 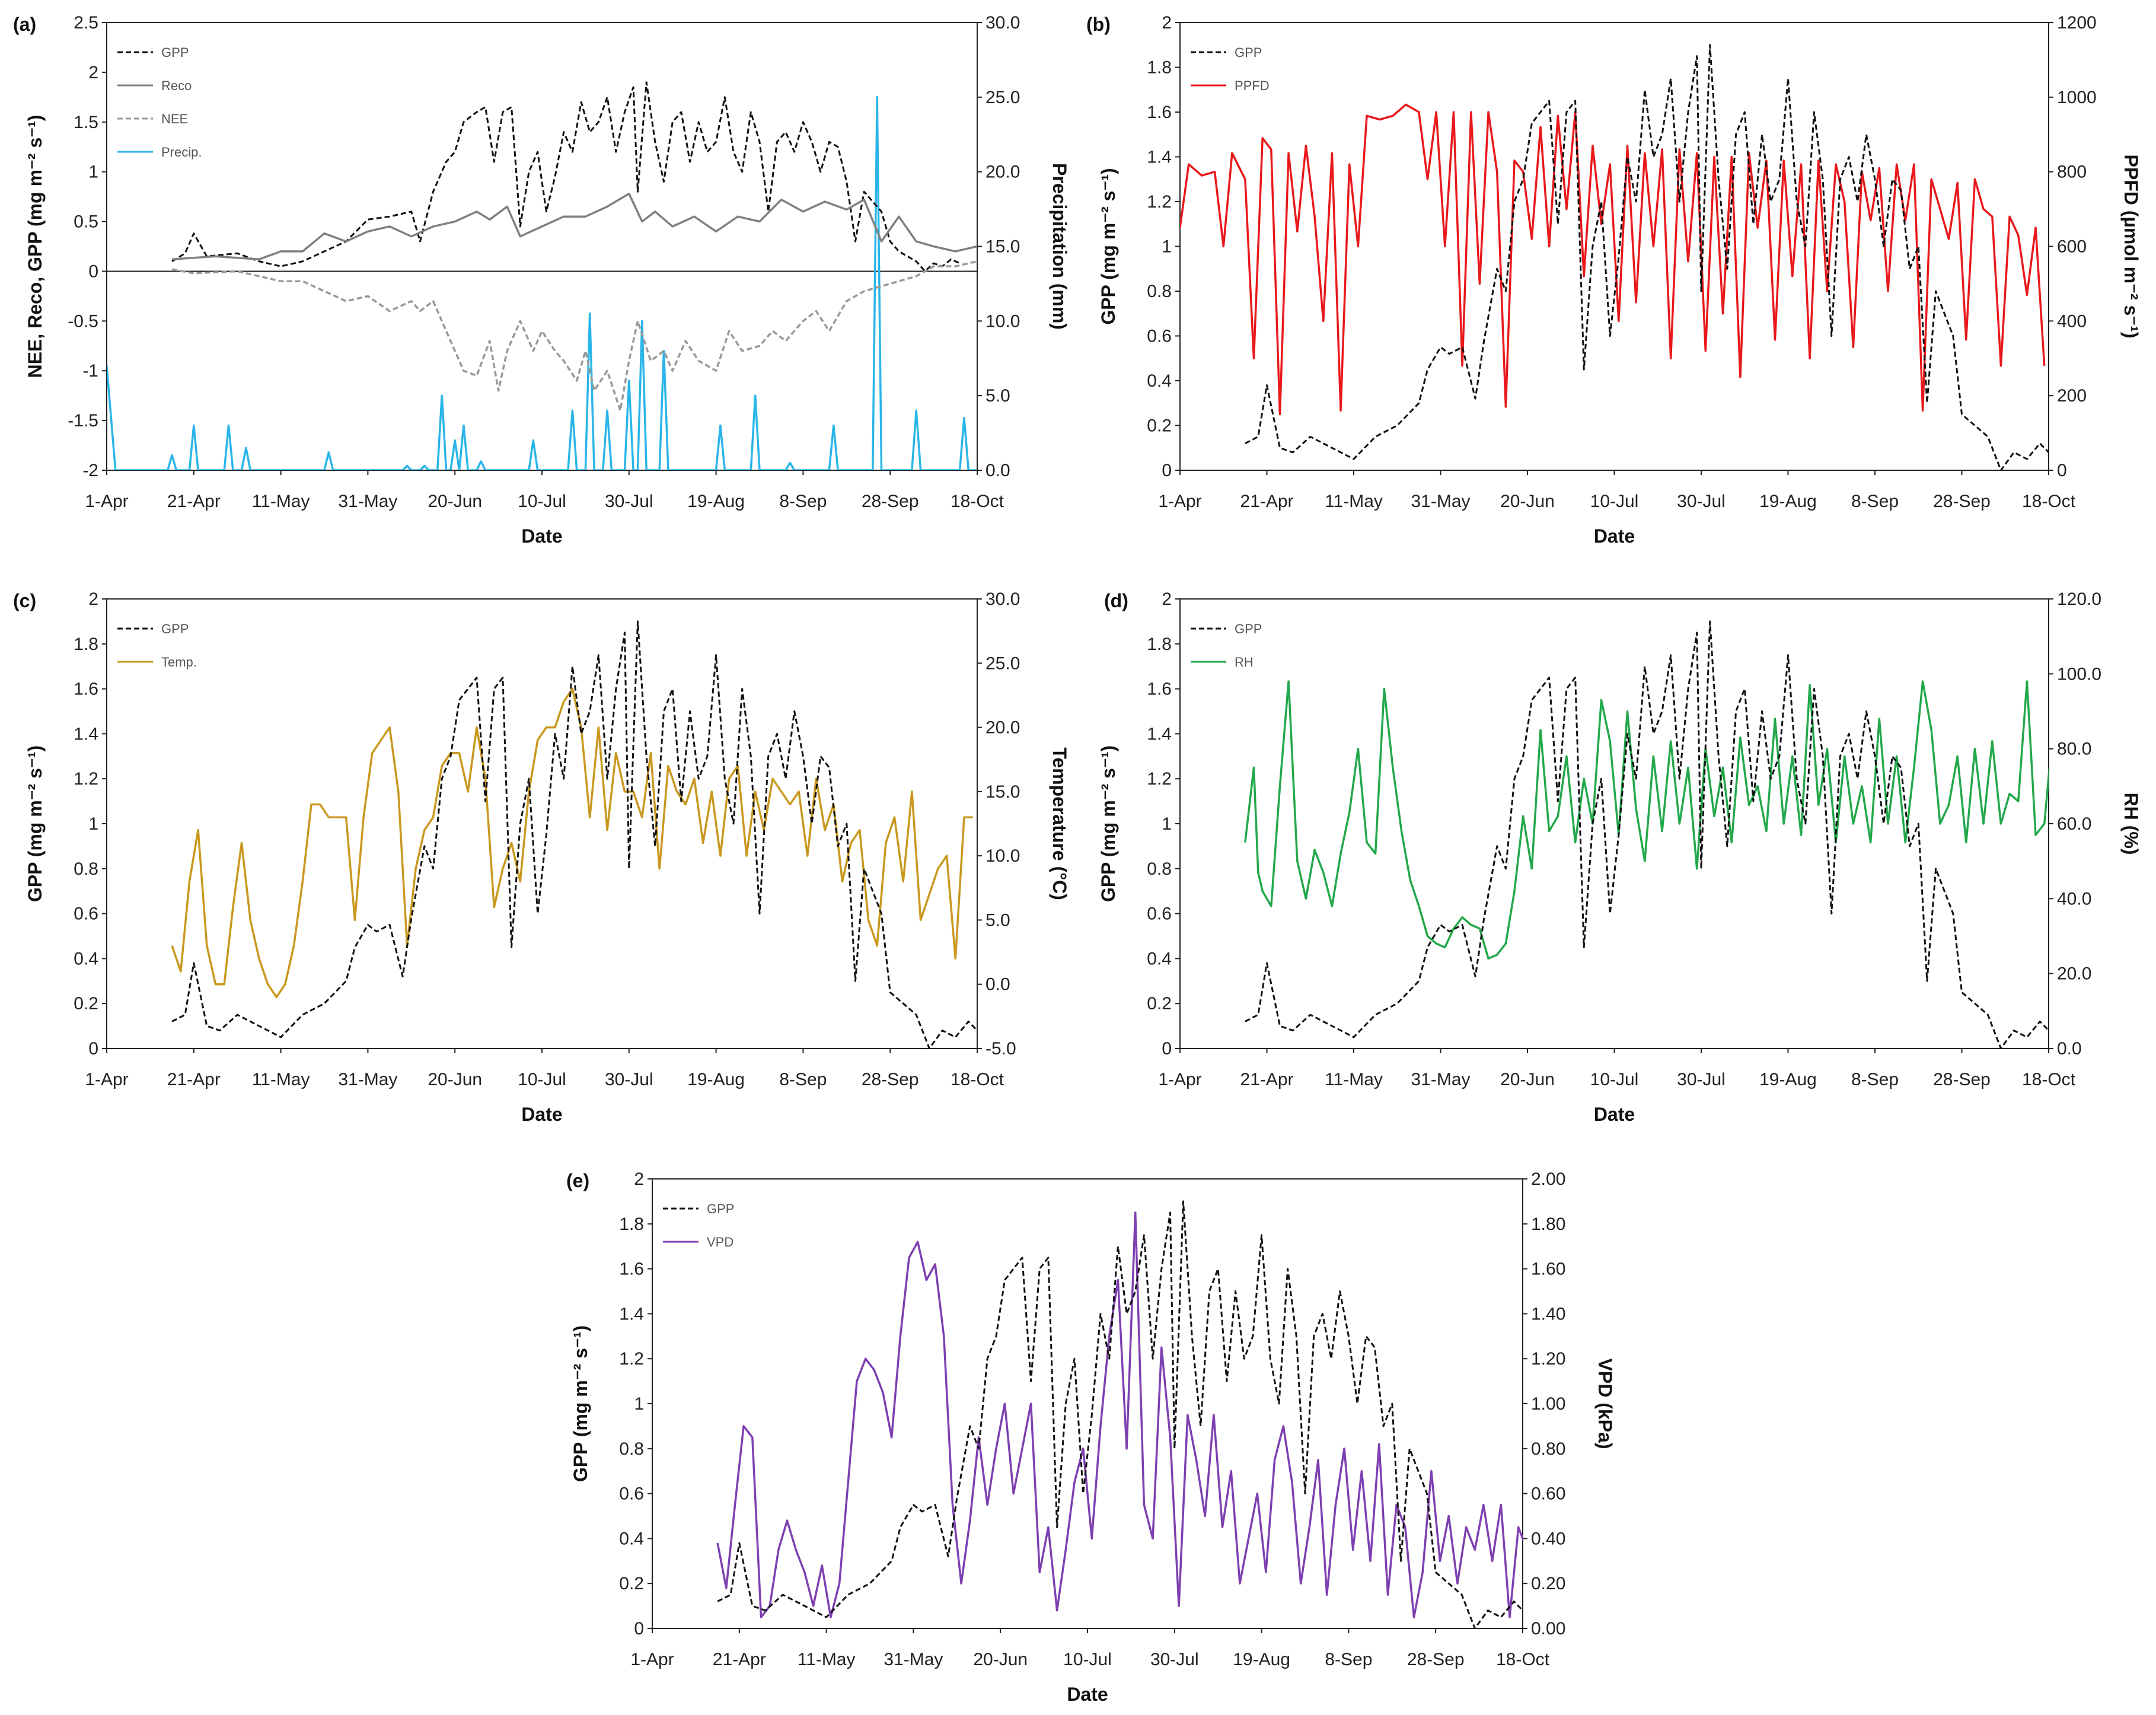 What do you see at coordinates (1098, 24) in the screenshot?
I see `panel-label: (b)` at bounding box center [1098, 24].